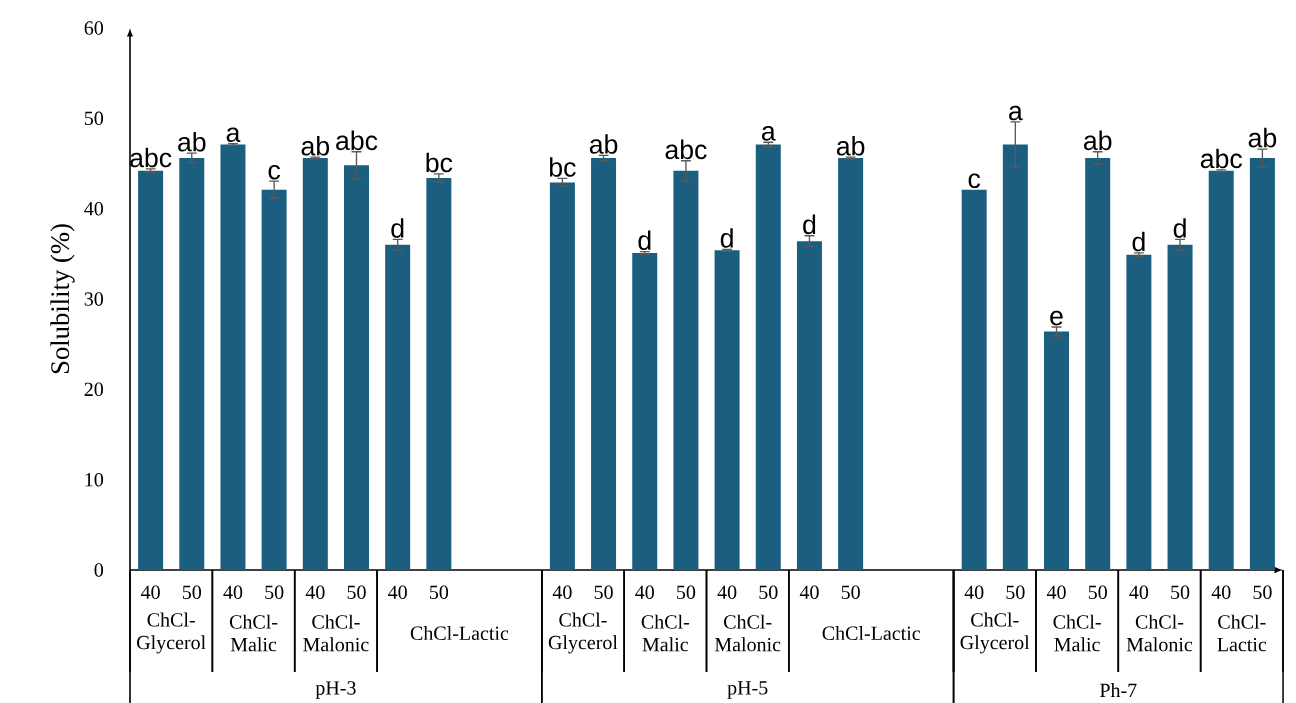 This screenshot has height=703, width=1296. I want to click on y-tick-label: 20, so click(94, 389).